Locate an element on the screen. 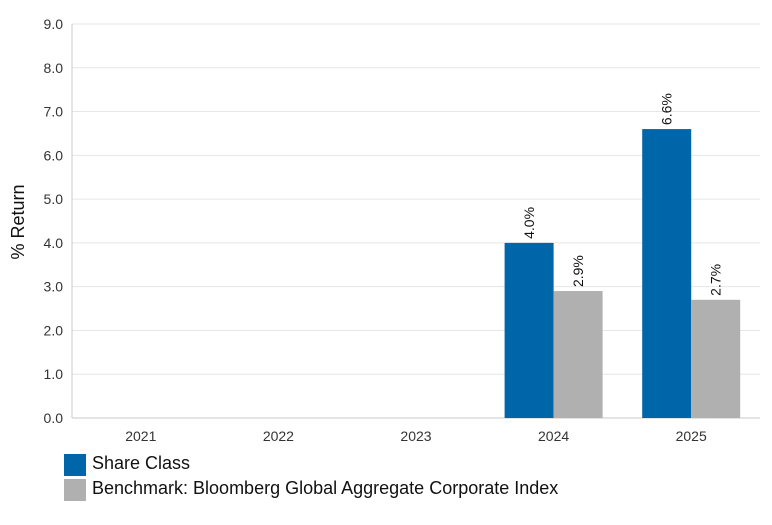  legend-item-share-class: Share Class is located at coordinates (364, 464).